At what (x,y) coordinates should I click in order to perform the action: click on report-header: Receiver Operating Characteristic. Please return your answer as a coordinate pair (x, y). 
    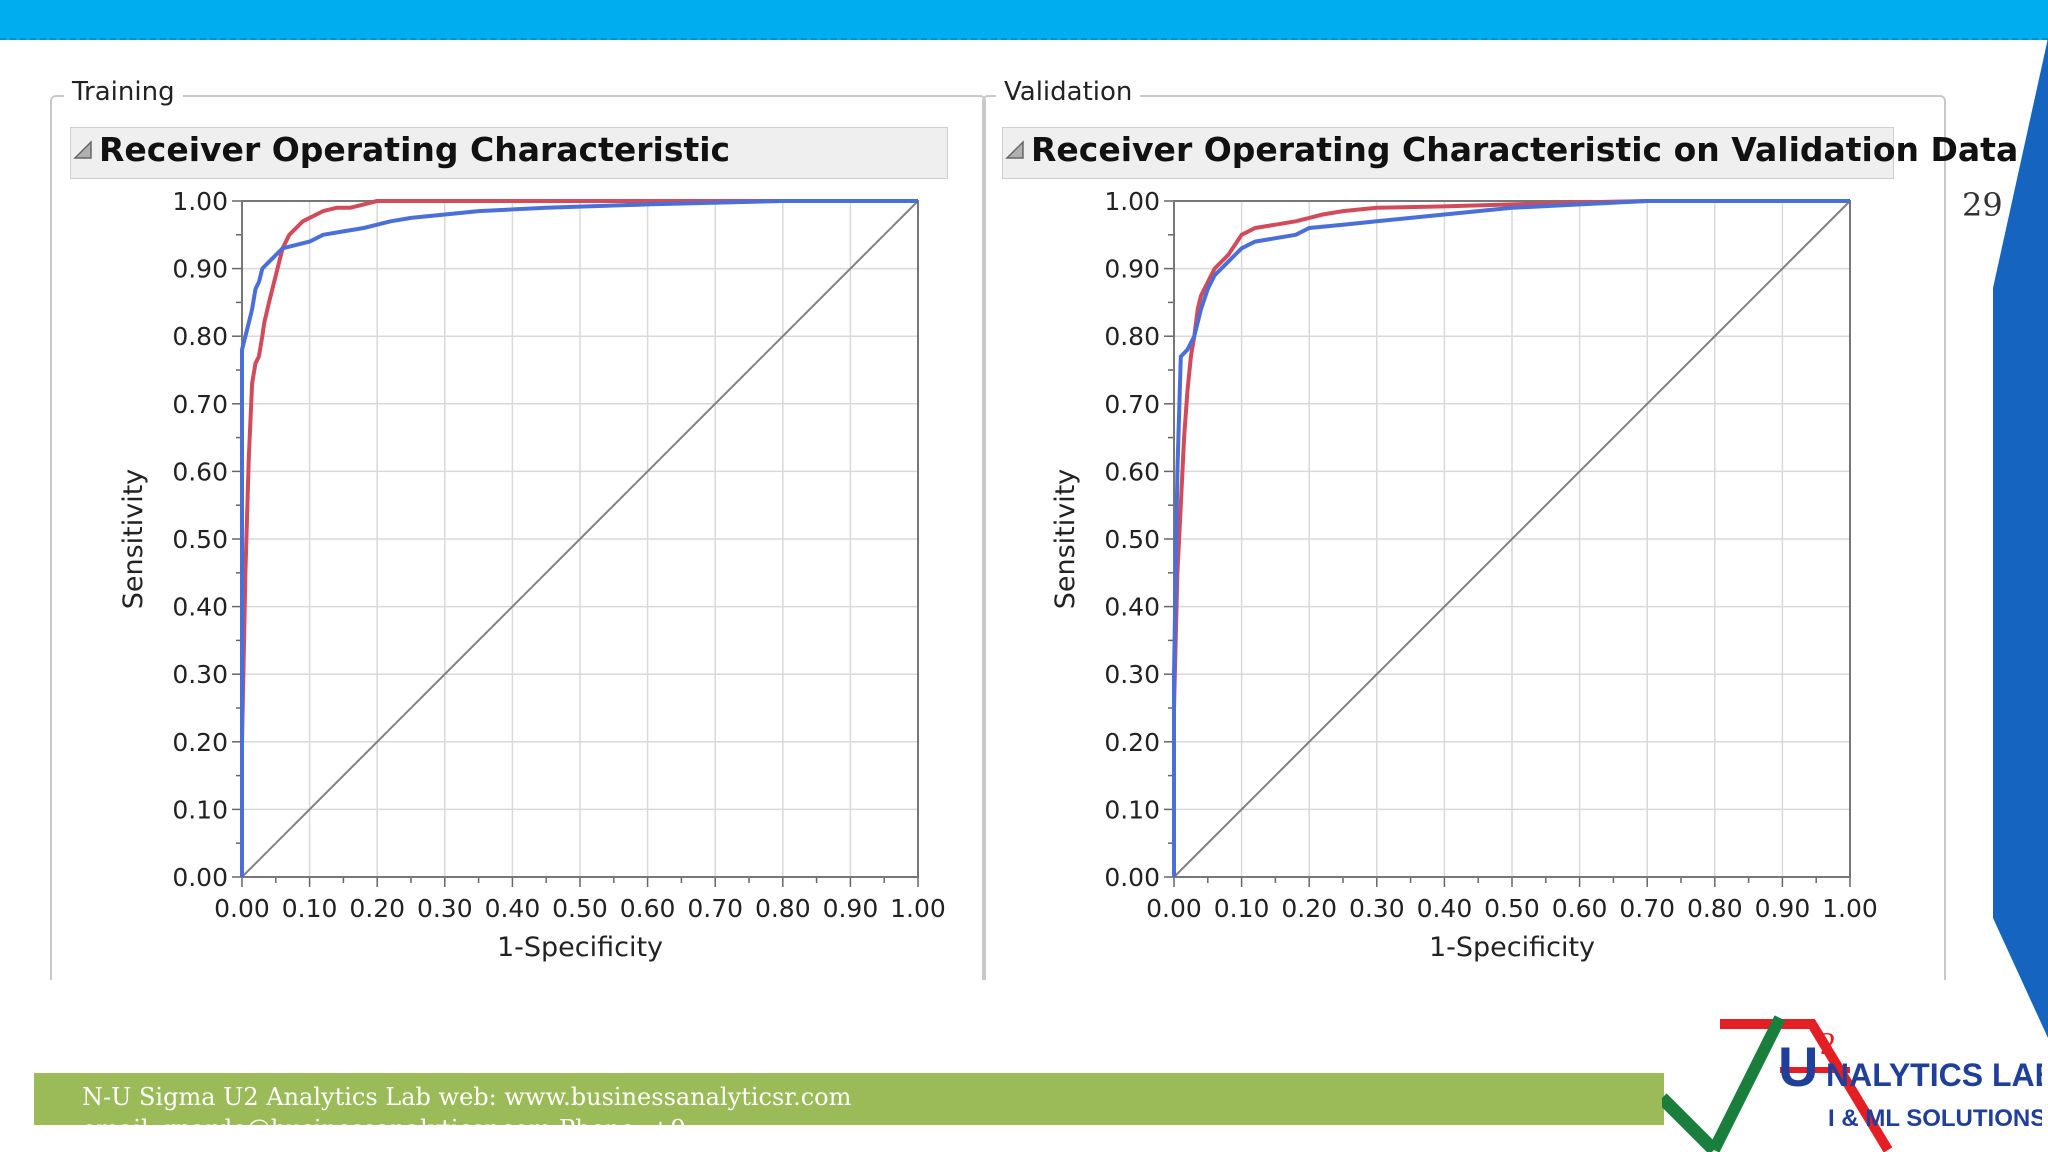
    Looking at the image, I should click on (509, 153).